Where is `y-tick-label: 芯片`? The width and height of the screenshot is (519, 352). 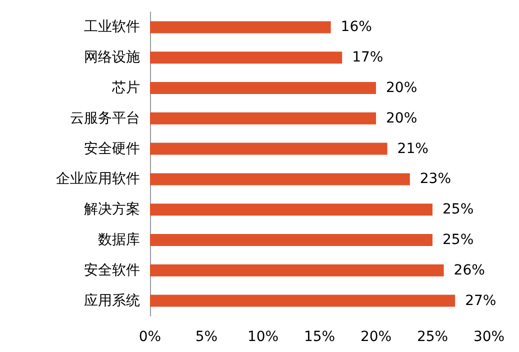 y-tick-label: 芯片 is located at coordinates (125, 88).